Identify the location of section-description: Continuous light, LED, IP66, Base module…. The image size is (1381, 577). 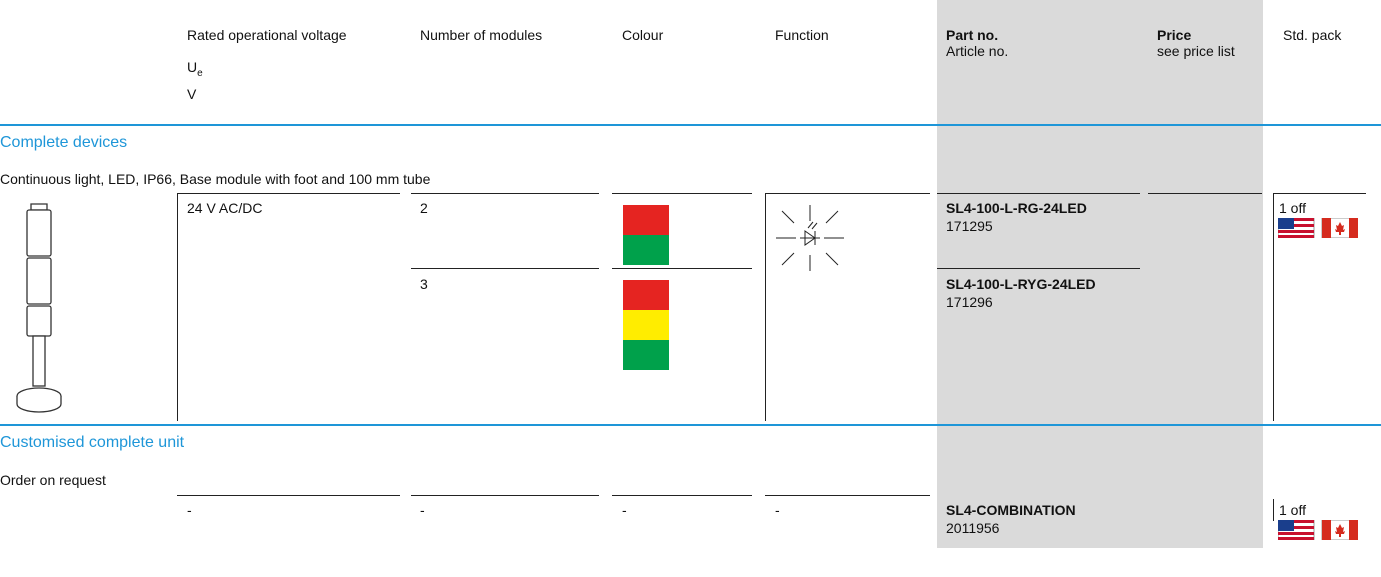
(215, 179).